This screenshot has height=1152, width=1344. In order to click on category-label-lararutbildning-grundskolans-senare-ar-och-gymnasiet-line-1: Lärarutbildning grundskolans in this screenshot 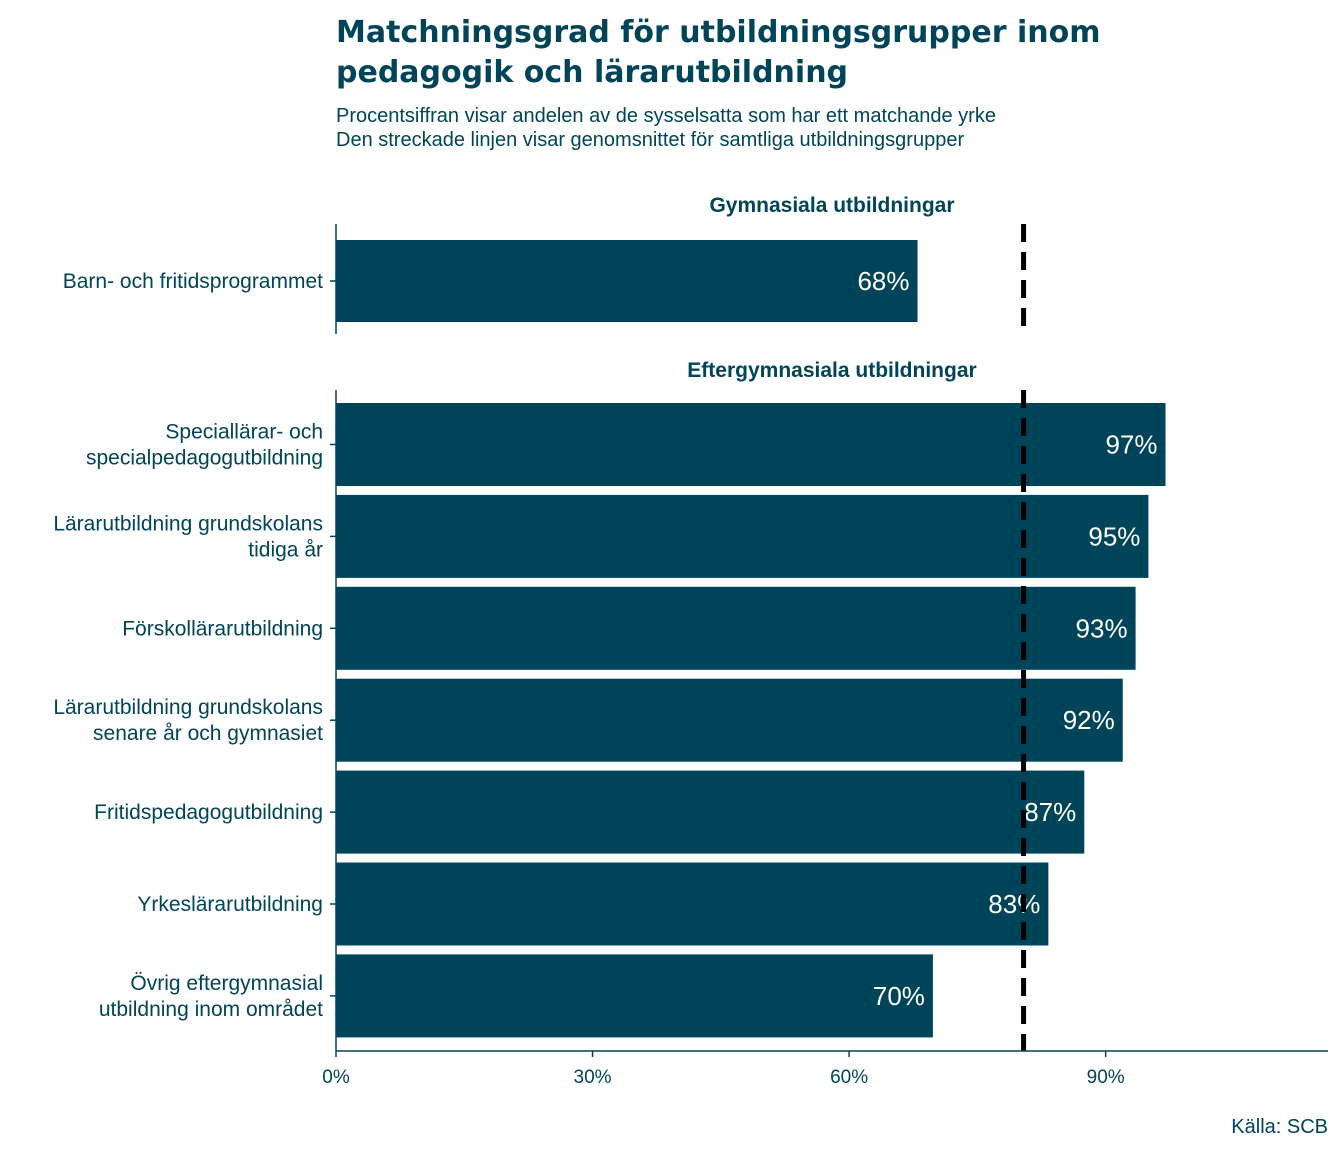, I will do `click(188, 707)`.